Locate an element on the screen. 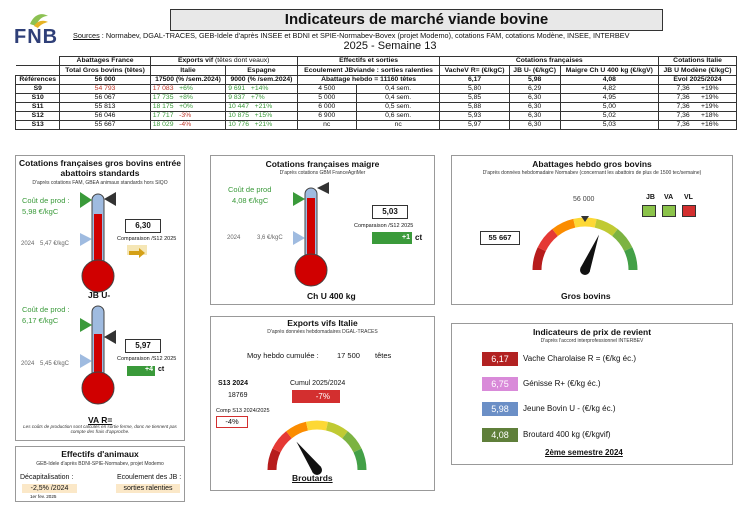  sources-label: Sources is located at coordinates (86, 35).